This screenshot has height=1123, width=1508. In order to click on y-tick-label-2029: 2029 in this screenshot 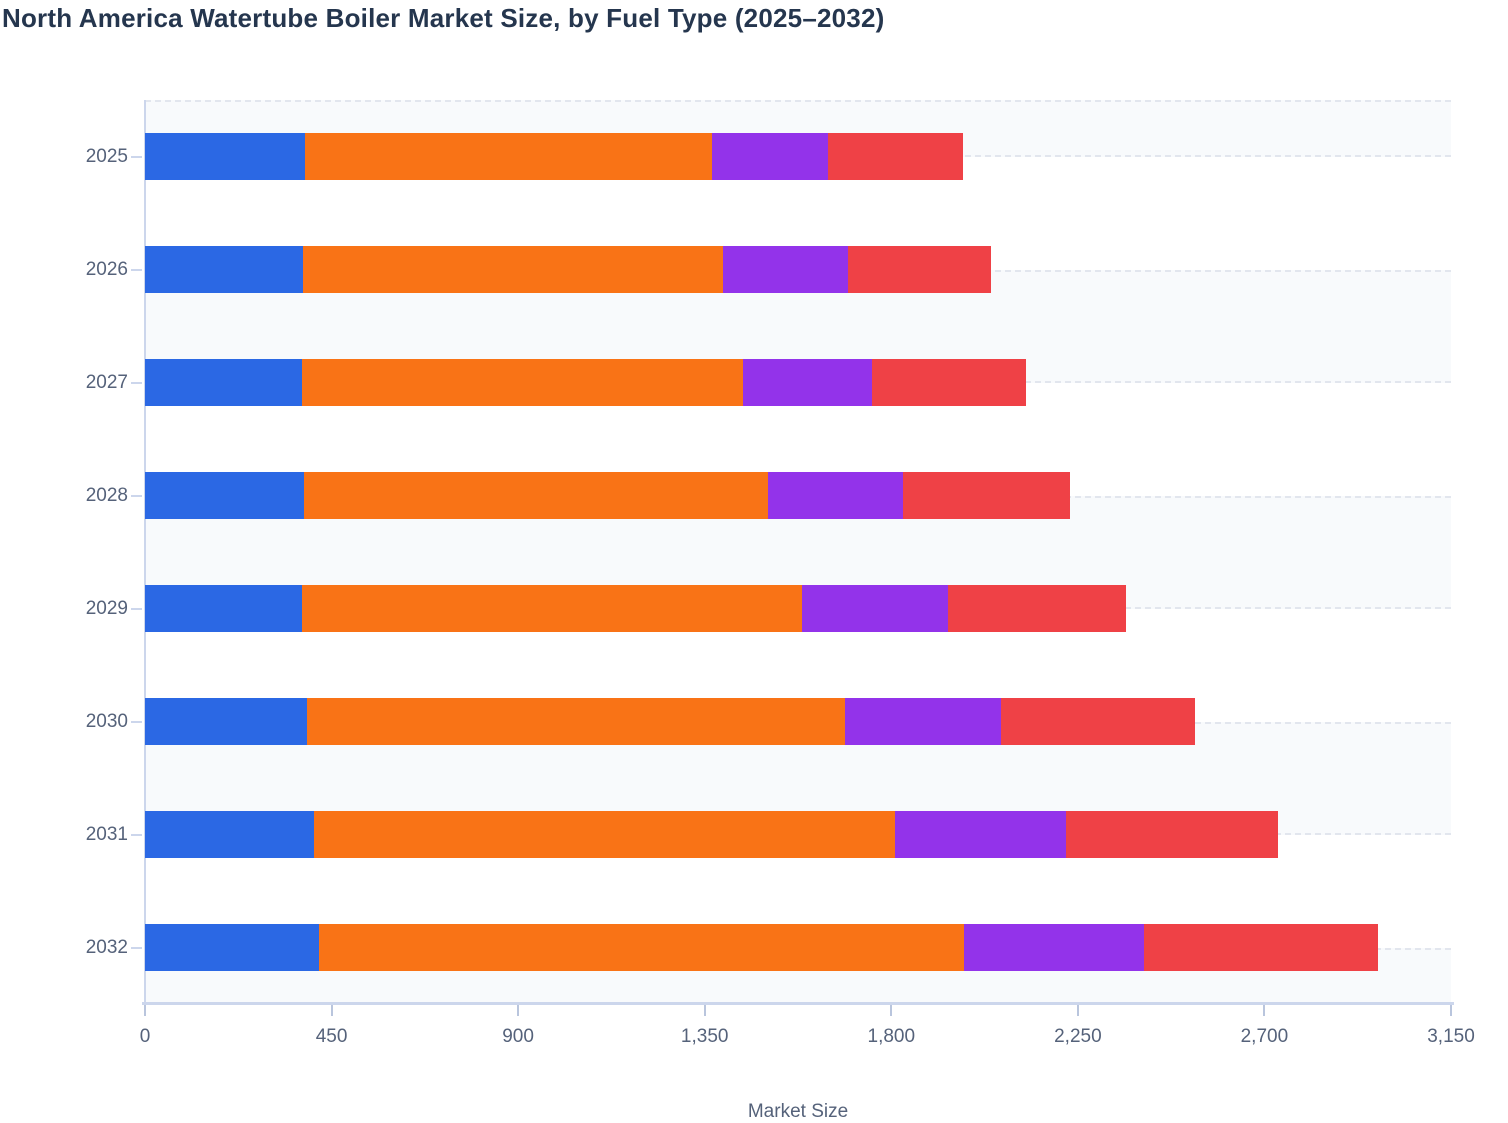, I will do `click(106, 608)`.